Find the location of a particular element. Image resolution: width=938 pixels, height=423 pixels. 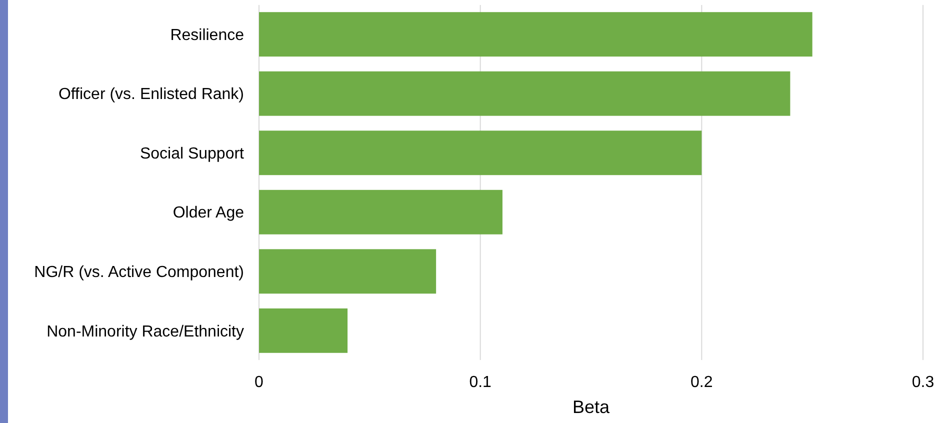

x-tick-label: 0.1 is located at coordinates (480, 382).